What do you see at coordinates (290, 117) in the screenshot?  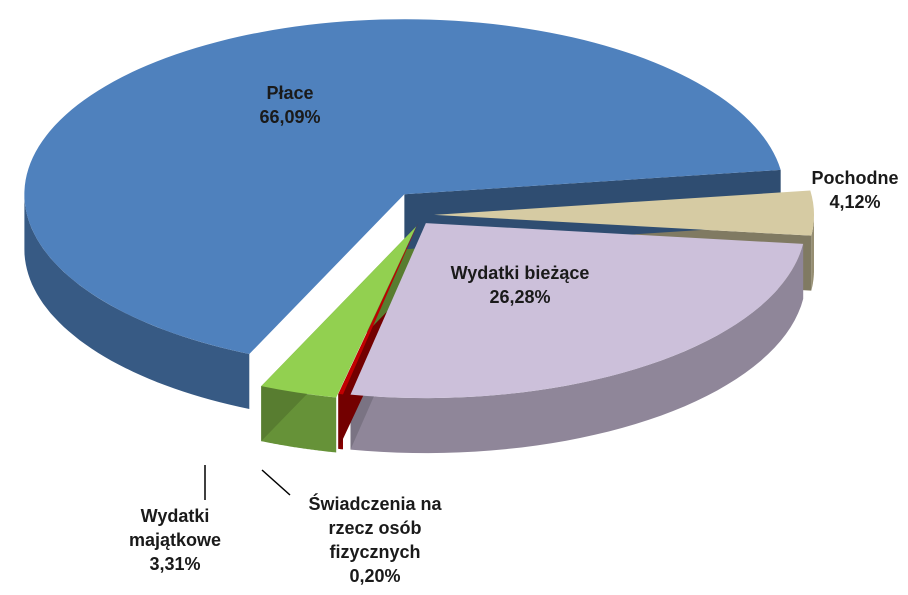 I see `value-label: 66,09%` at bounding box center [290, 117].